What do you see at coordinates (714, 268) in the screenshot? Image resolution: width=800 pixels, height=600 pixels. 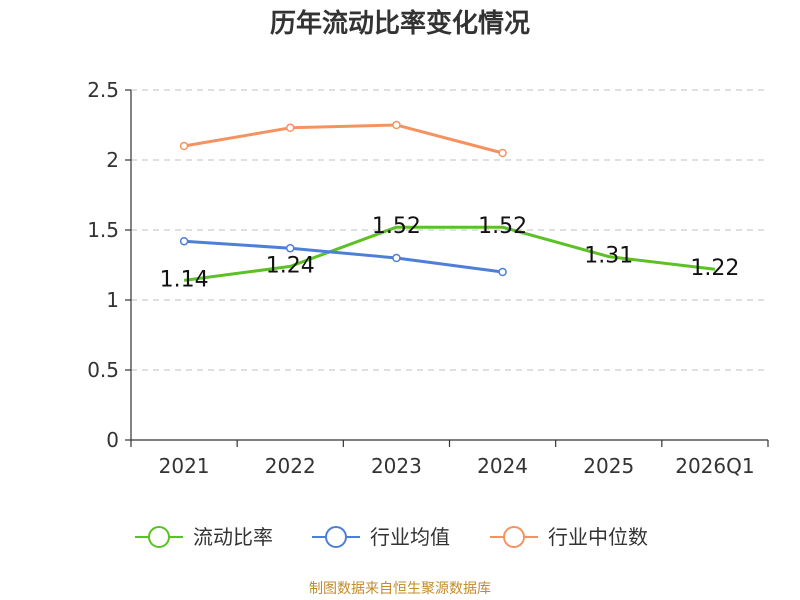 I see `data-label: 1.22` at bounding box center [714, 268].